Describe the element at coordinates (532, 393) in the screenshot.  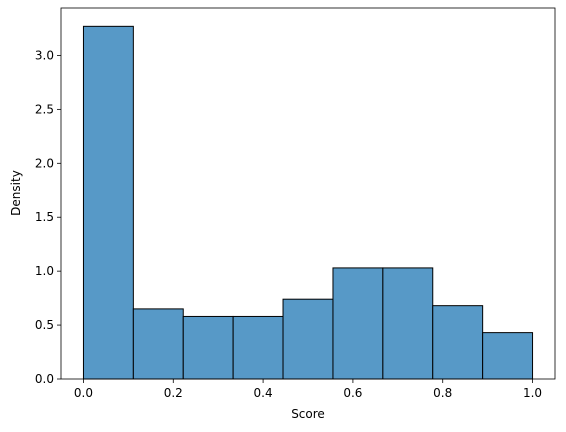
I see `x-tick-label: 1.0` at that location.